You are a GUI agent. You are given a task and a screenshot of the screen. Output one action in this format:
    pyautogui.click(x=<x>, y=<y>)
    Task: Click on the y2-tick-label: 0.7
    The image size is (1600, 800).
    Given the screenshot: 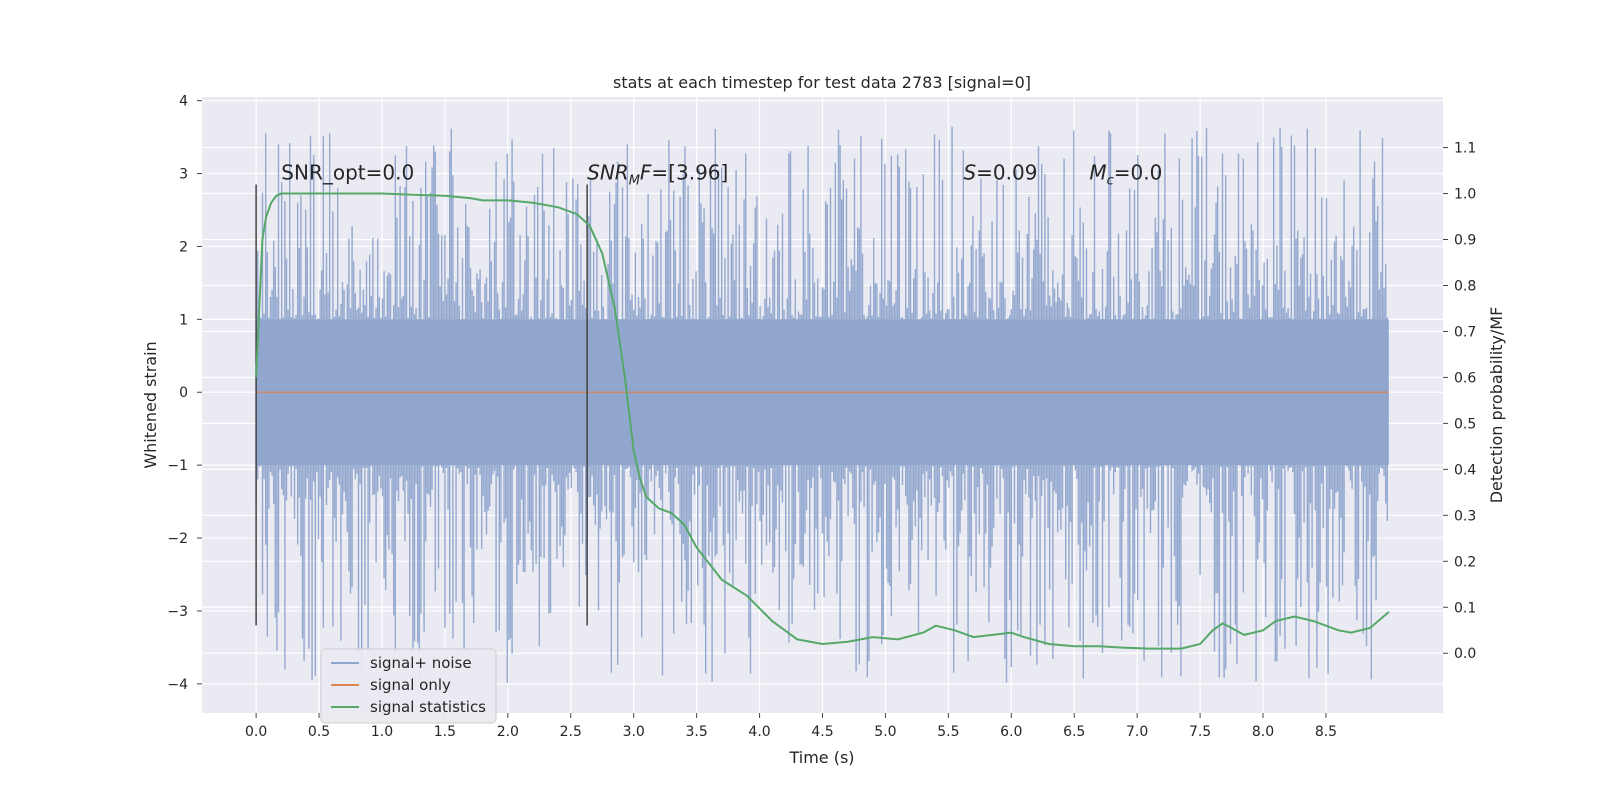 What is the action you would take?
    pyautogui.click(x=1465, y=332)
    